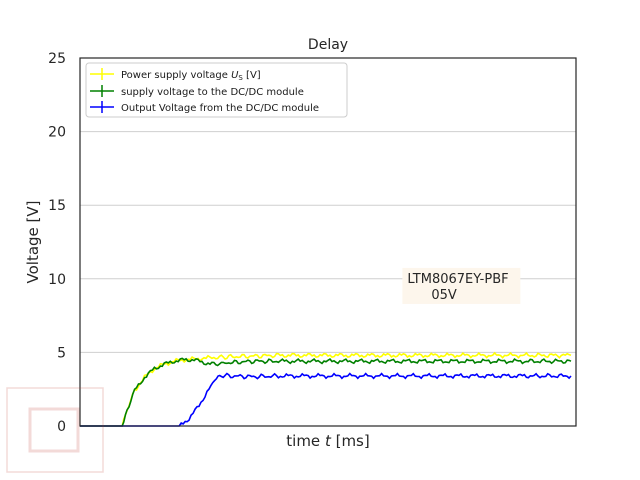 The width and height of the screenshot is (640, 480). Describe the element at coordinates (350, 441) in the screenshot. I see `x-axis-label-suffix: [ms]` at that location.